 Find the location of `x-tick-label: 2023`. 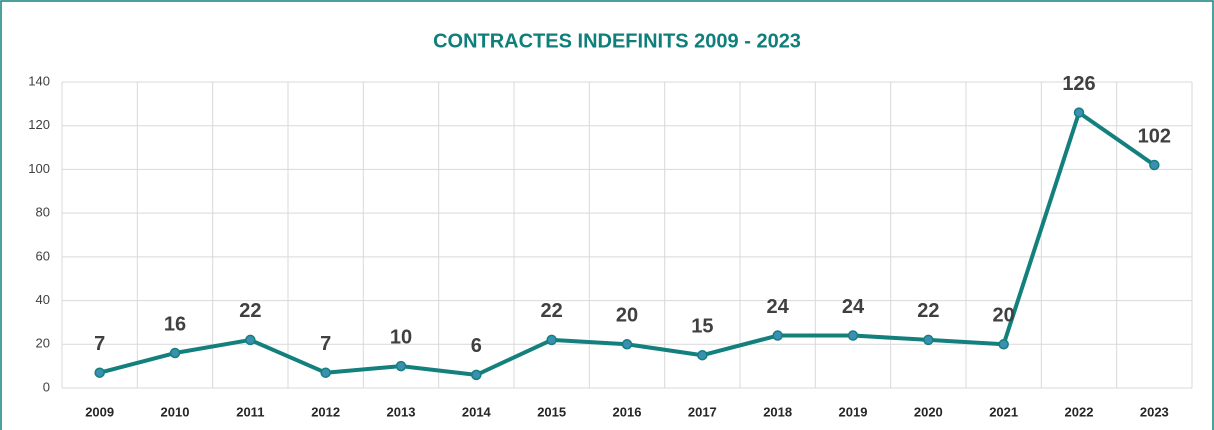

x-tick-label: 2023 is located at coordinates (1154, 411).